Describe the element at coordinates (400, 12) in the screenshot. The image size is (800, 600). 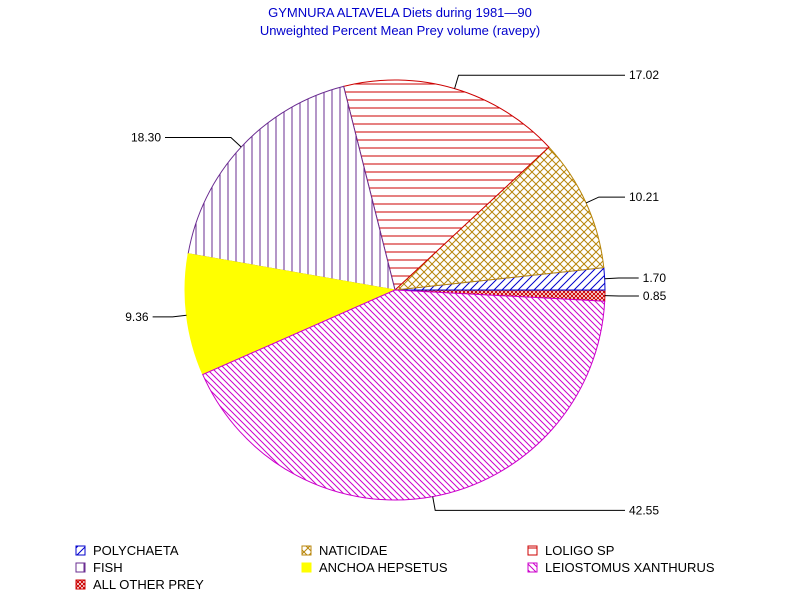
I see `chart-title: GYMNURA ALTAVELA Diets during 1981—90` at that location.